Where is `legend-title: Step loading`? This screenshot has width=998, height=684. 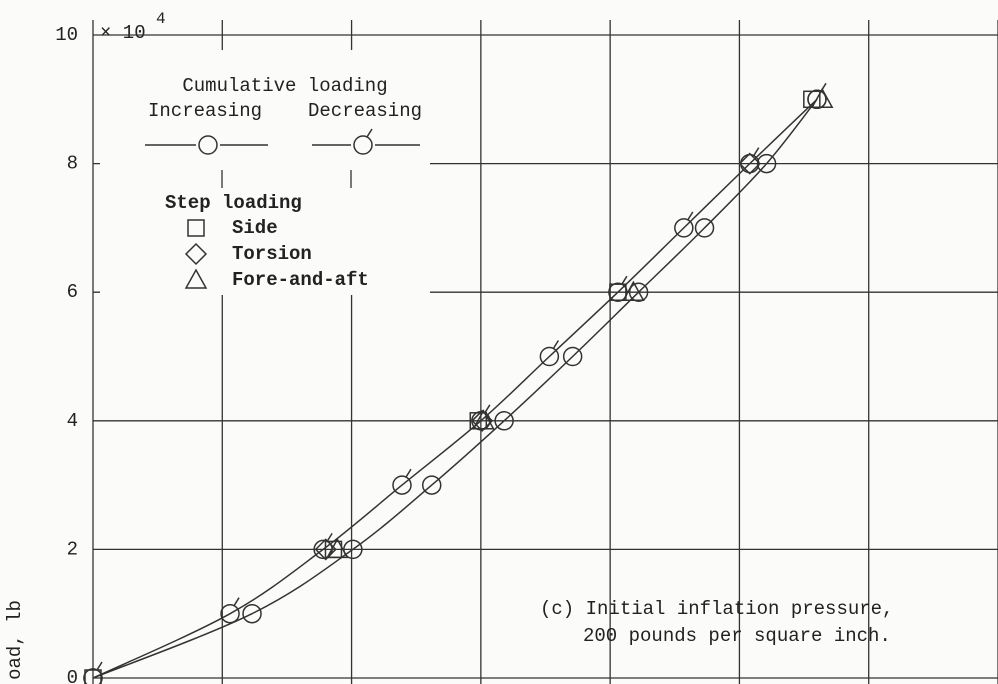 legend-title: Step loading is located at coordinates (233, 203).